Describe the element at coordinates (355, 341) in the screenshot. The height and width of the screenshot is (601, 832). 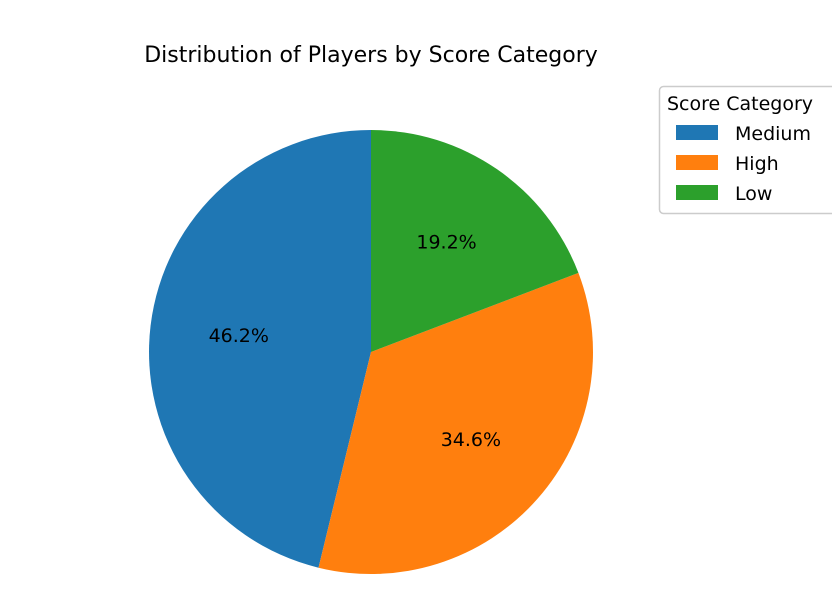
I see `pie-slice-labels: 46.2% 34.6% 19.2%` at that location.